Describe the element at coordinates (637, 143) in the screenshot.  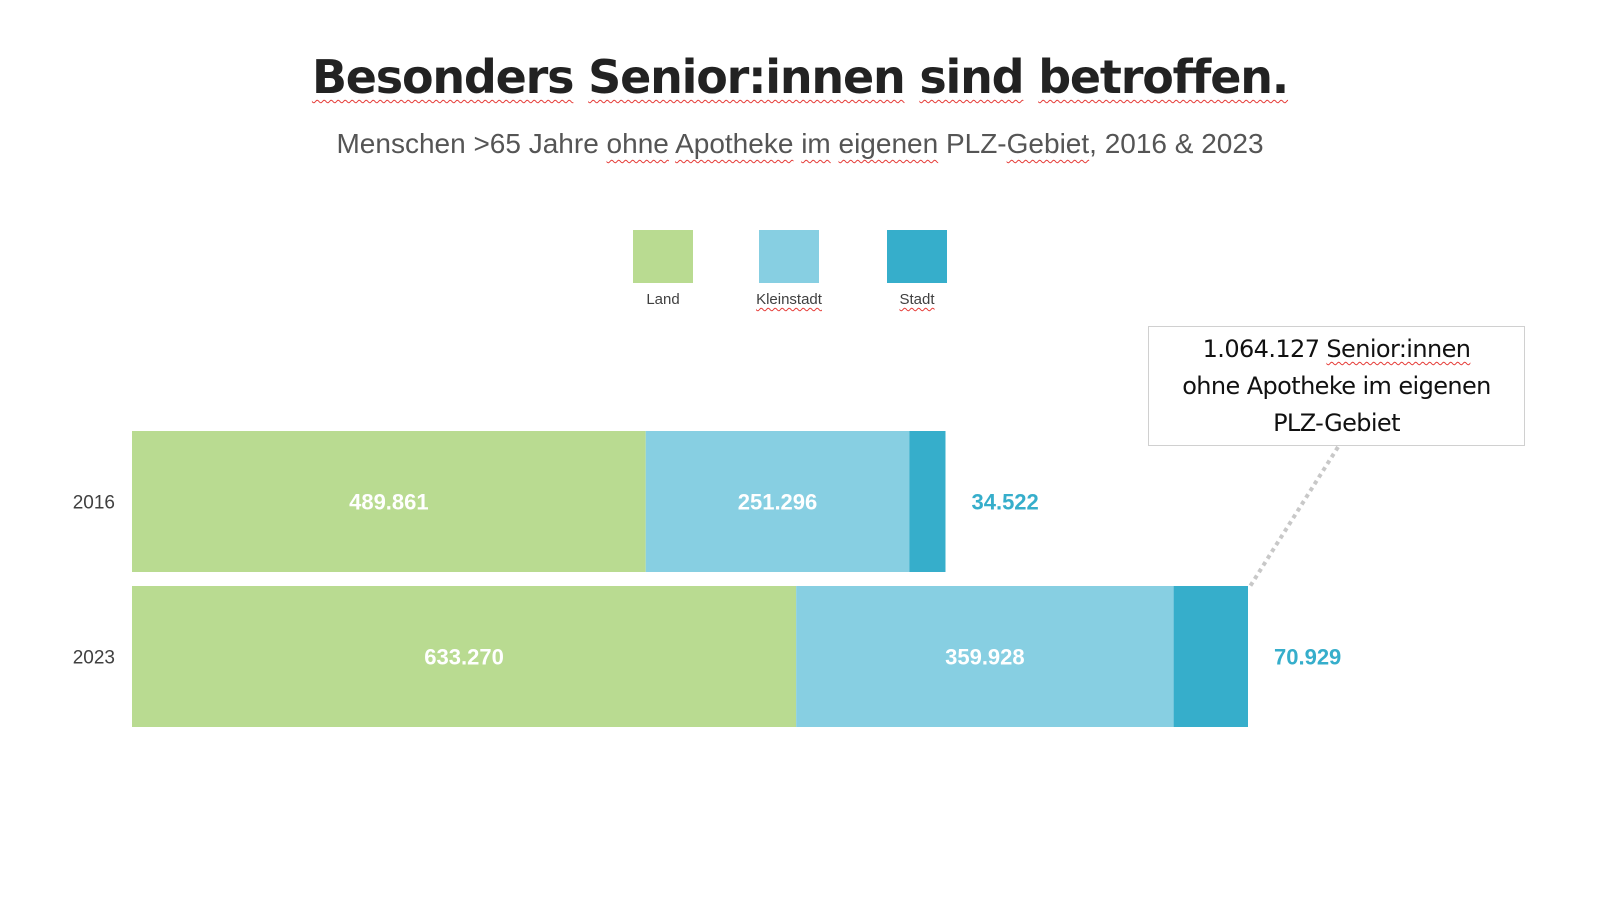
I see `subtitle-part: ohne` at that location.